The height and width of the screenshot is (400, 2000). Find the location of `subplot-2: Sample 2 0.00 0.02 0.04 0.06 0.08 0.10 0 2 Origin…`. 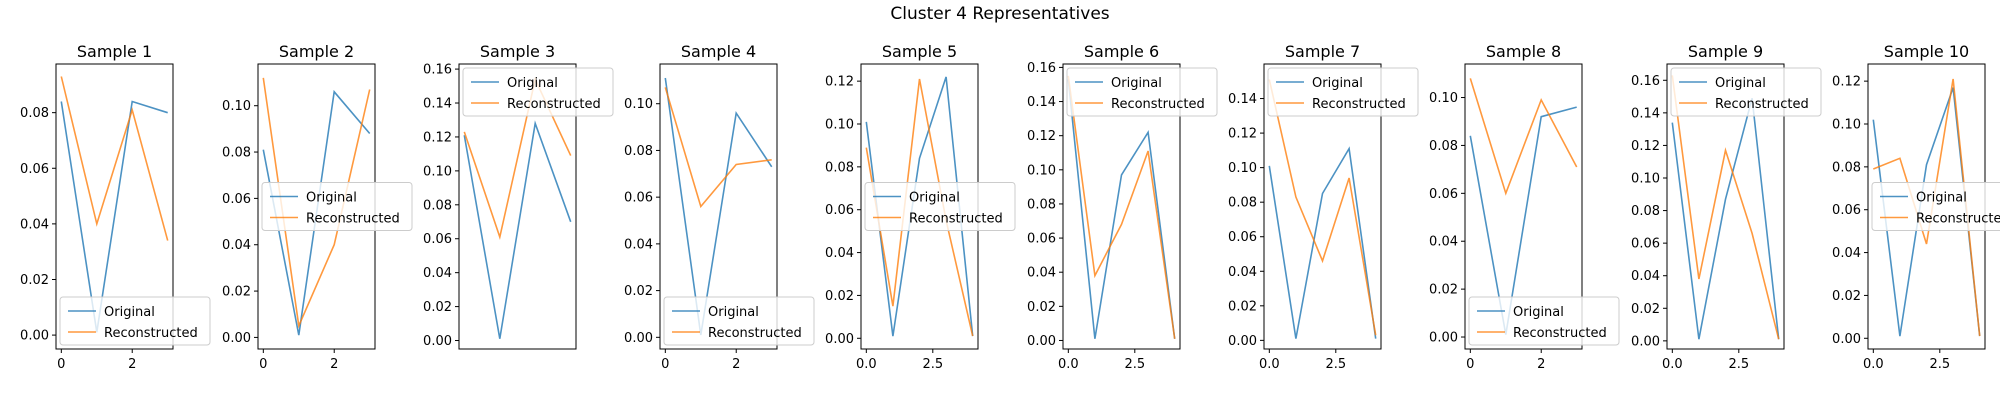

subplot-2: Sample 2 0.00 0.02 0.04 0.06 0.08 0.10 0 2 Origin… is located at coordinates (317, 207).